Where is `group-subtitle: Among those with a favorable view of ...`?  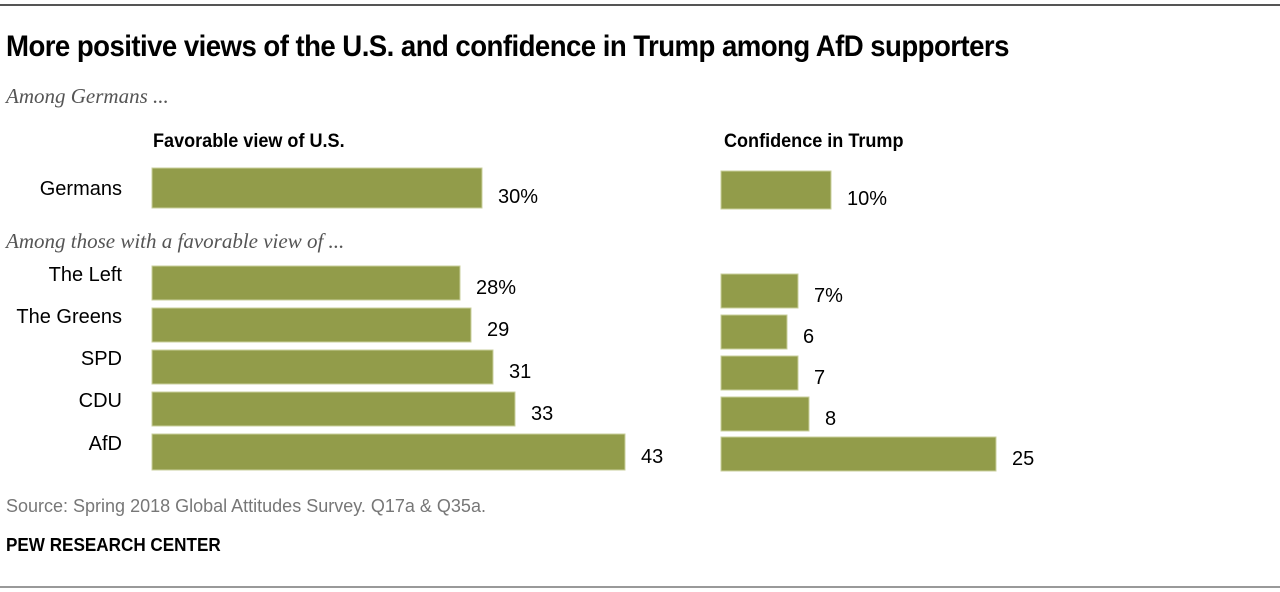 group-subtitle: Among those with a favorable view of ... is located at coordinates (175, 241).